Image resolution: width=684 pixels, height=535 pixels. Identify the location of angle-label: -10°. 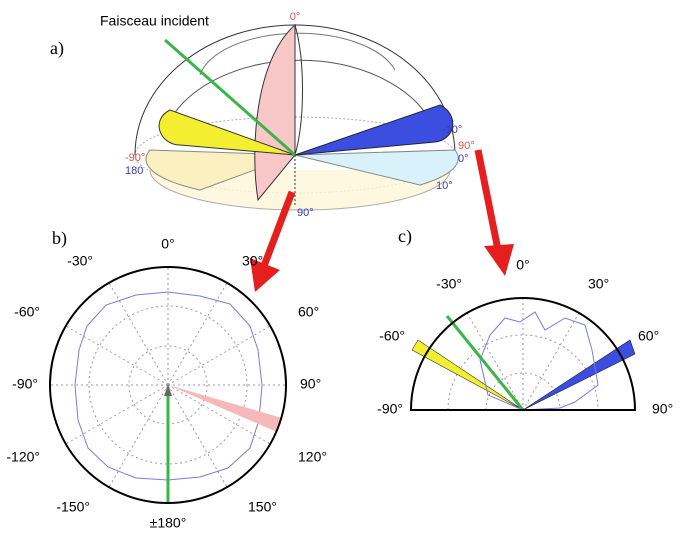
(452, 130).